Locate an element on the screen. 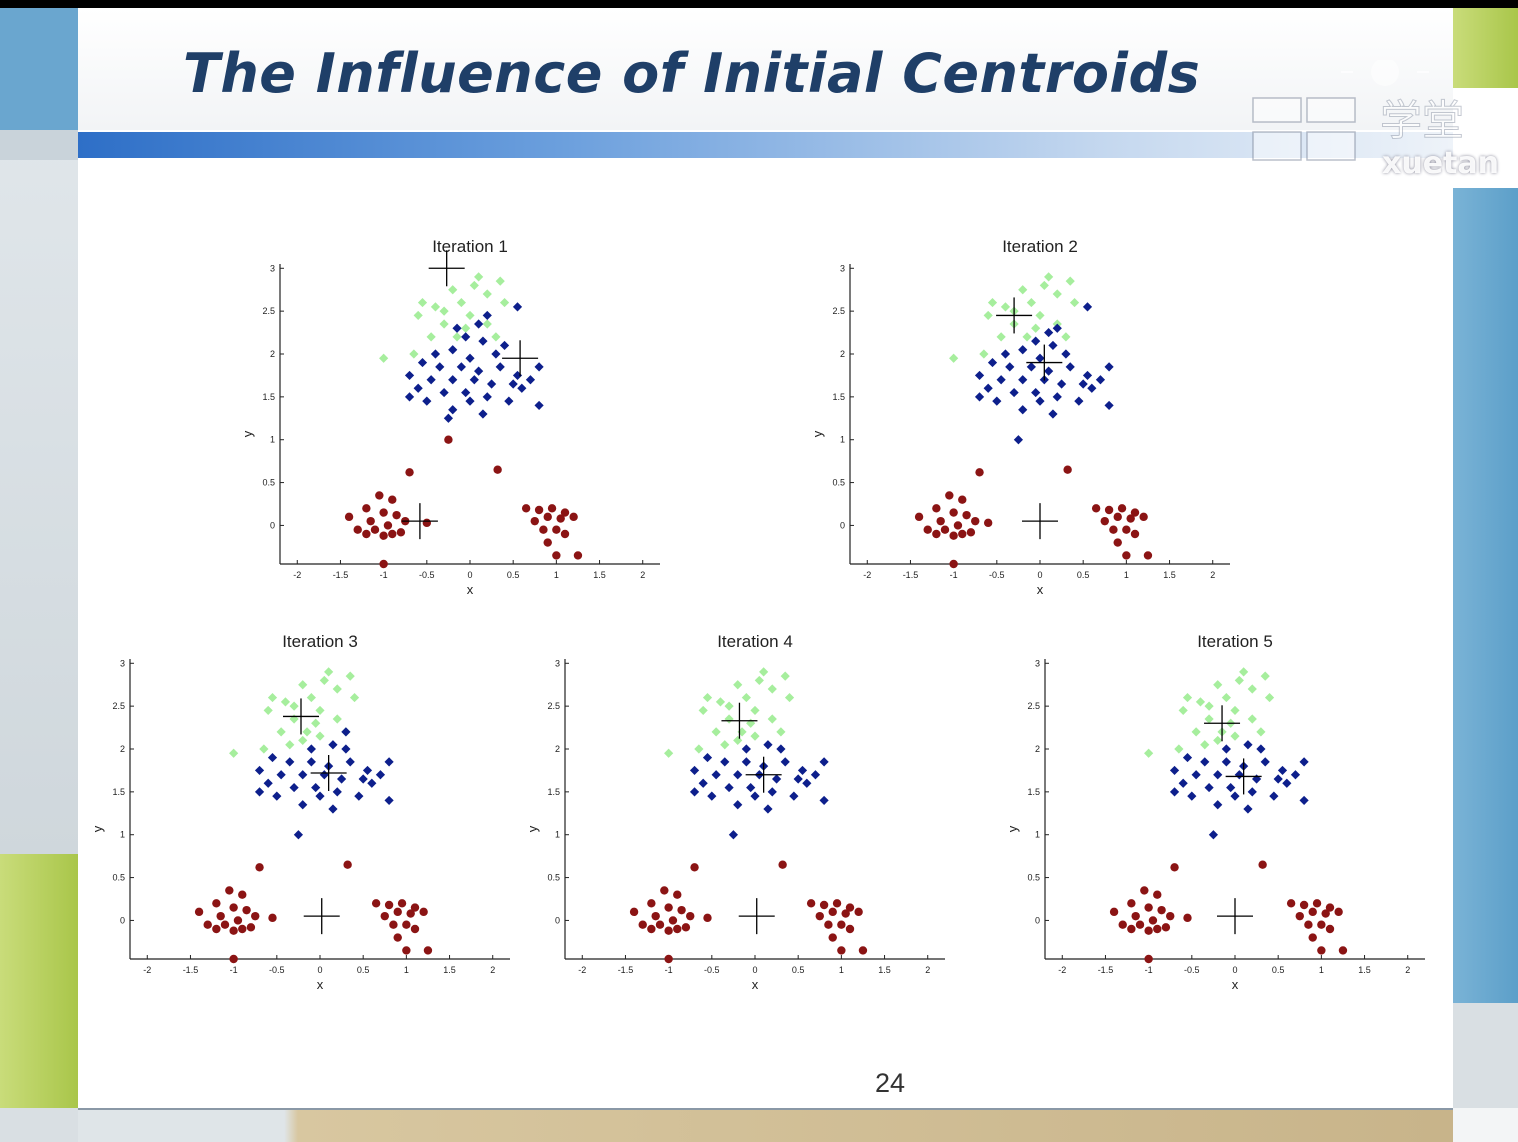 The width and height of the screenshot is (1518, 1142). slide-title: The Influence of Initial Centroids is located at coordinates (692, 73).